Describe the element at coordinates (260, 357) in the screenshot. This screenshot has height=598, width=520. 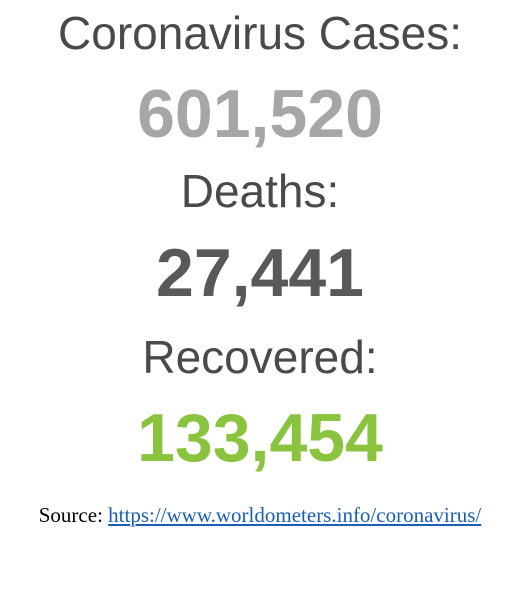
I see `recovered-label: Recovered:` at that location.